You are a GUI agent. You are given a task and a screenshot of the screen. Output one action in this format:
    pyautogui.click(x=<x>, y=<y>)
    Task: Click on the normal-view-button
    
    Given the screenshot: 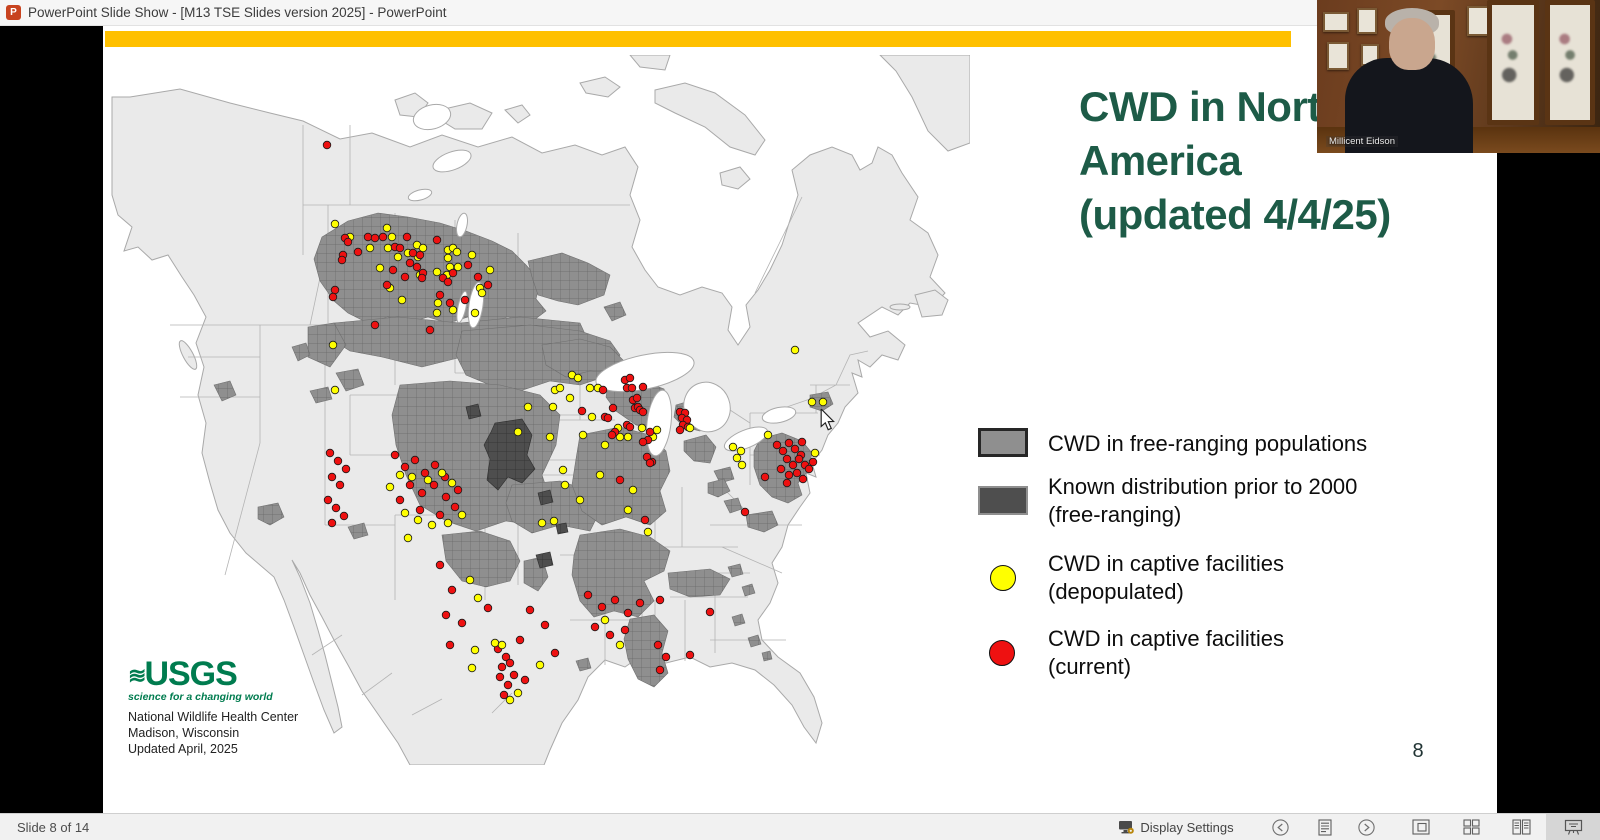 What is the action you would take?
    pyautogui.click(x=1421, y=827)
    